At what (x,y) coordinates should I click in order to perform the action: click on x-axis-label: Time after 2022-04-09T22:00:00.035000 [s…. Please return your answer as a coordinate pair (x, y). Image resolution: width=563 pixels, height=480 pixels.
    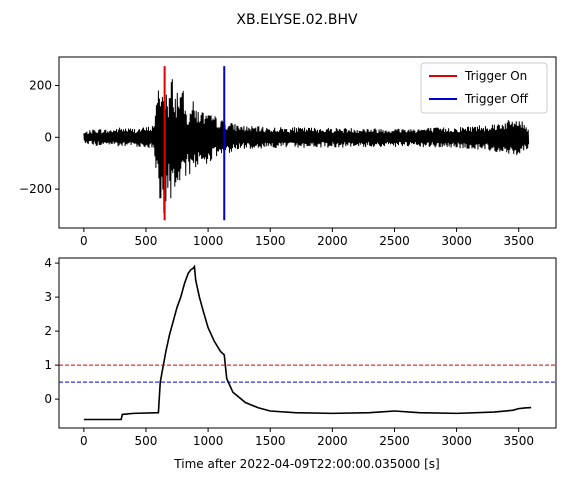
    Looking at the image, I should click on (306, 464).